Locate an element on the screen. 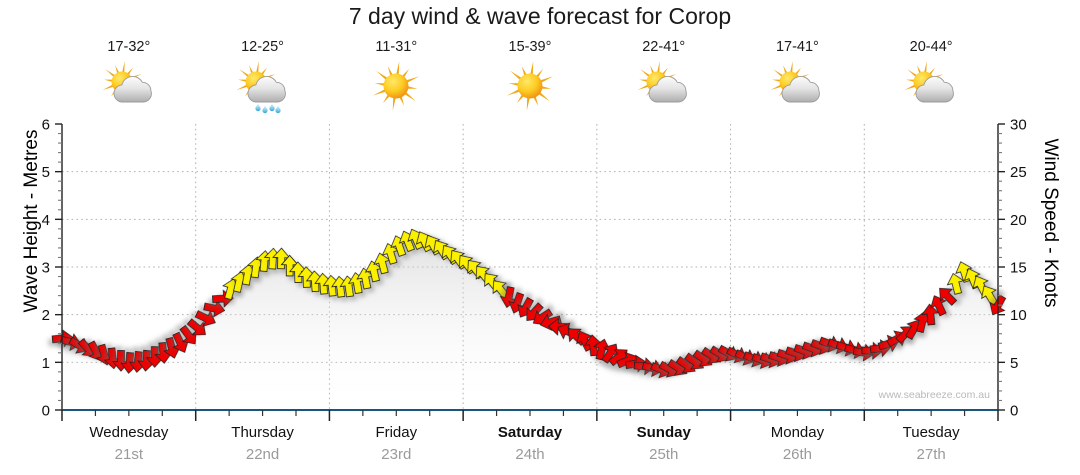 This screenshot has height=475, width=1080. day-header-sunday: 22-41° is located at coordinates (664, 77).